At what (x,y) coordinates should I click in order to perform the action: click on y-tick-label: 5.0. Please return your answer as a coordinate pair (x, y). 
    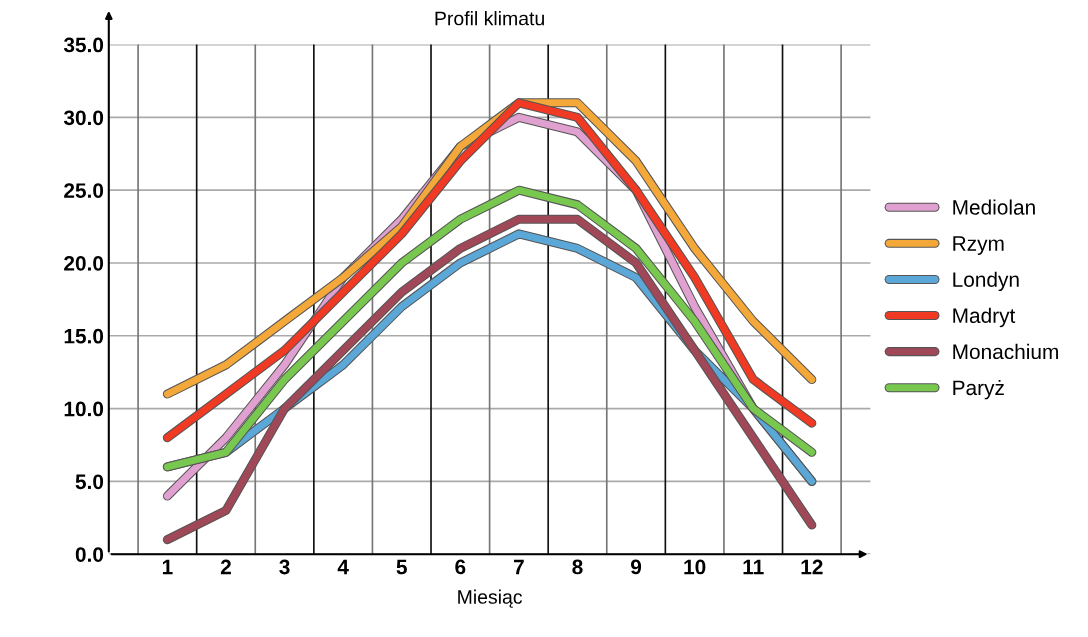
    Looking at the image, I should click on (89, 482).